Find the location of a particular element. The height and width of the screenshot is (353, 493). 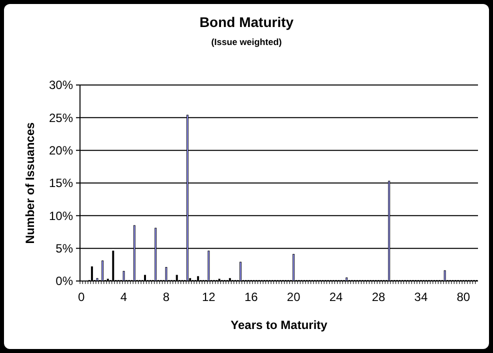

y-tick-label: 5% is located at coordinates (65, 249).